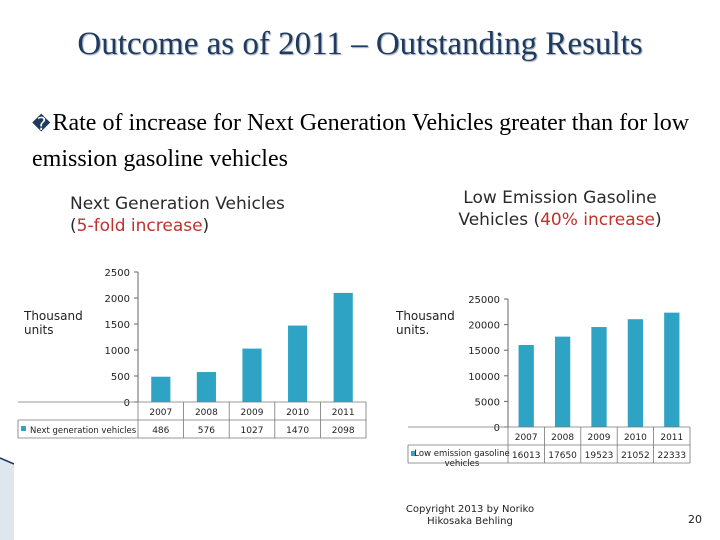  I want to click on le-legend-label: Low emission gasoline, so click(461, 454).